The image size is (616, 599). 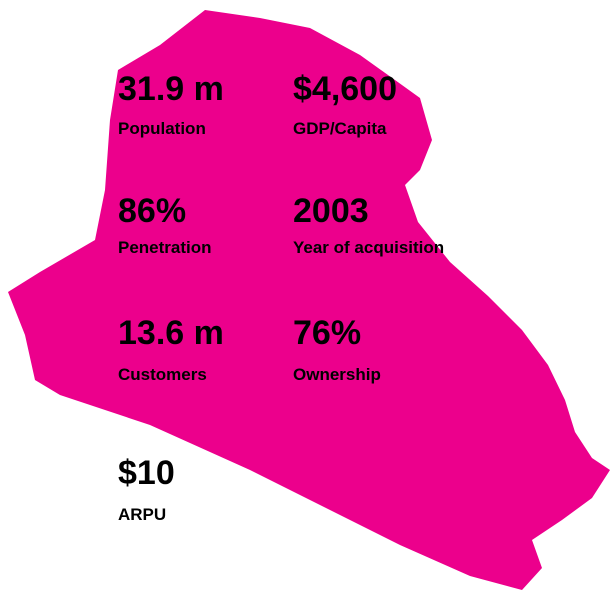 I want to click on stat-label: Year of acquisition, so click(x=368, y=247).